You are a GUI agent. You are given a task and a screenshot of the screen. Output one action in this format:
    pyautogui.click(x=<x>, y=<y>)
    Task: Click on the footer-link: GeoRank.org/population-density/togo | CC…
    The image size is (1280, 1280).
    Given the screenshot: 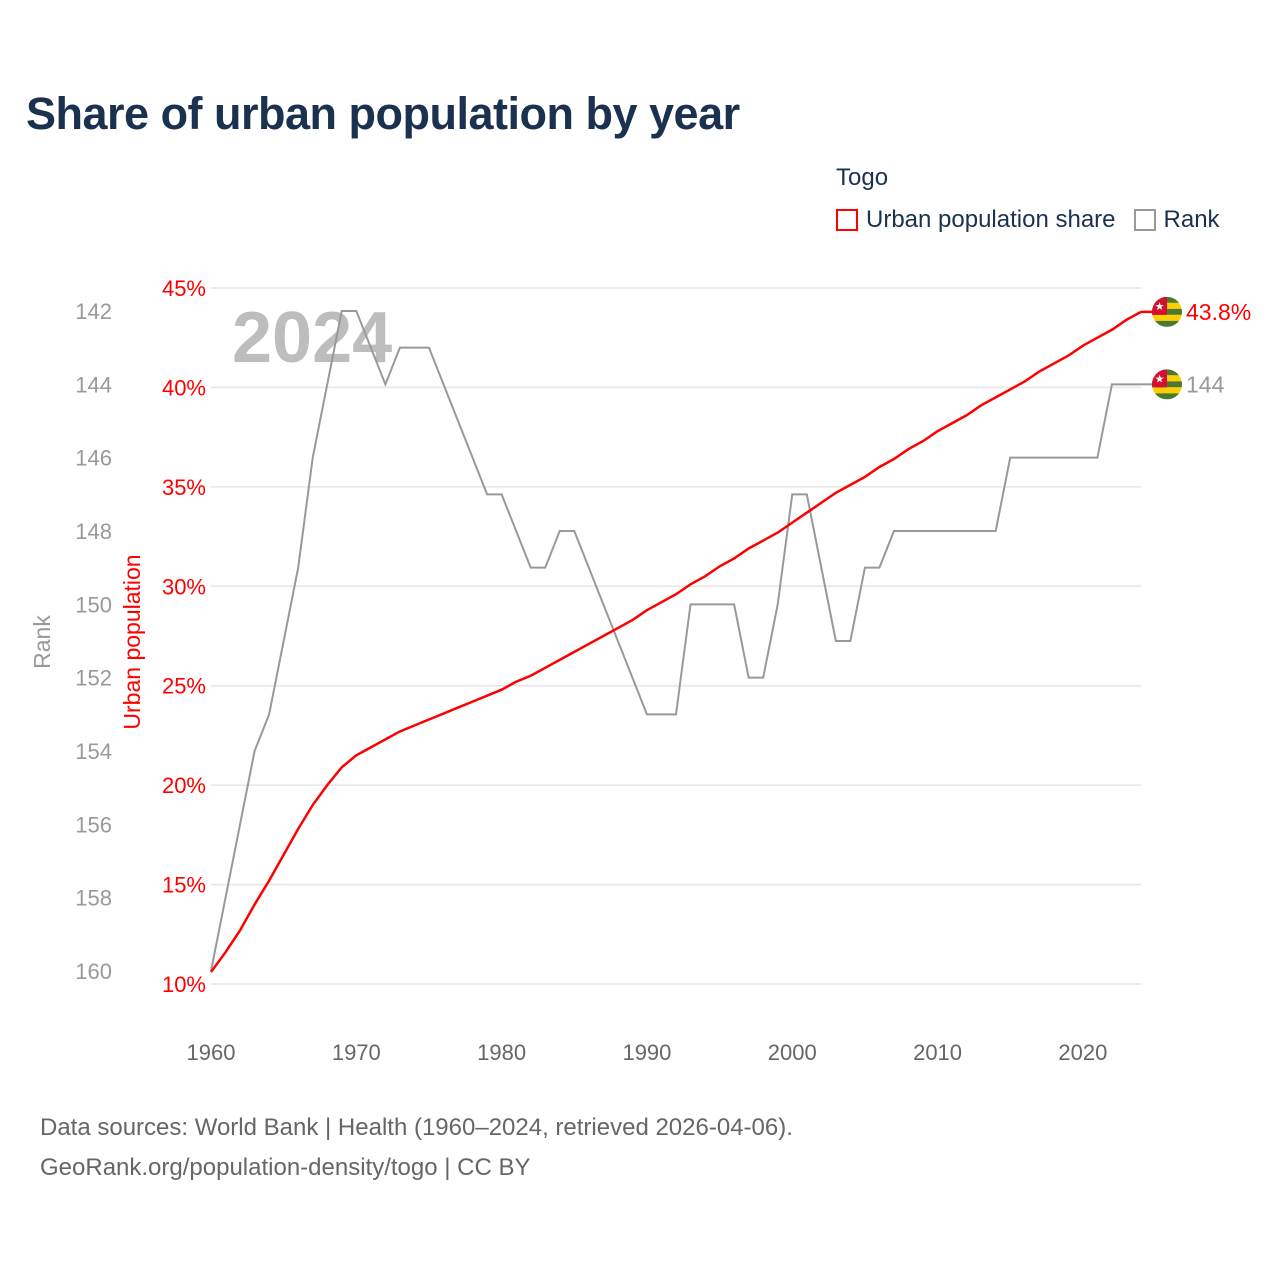 What is the action you would take?
    pyautogui.click(x=285, y=1167)
    